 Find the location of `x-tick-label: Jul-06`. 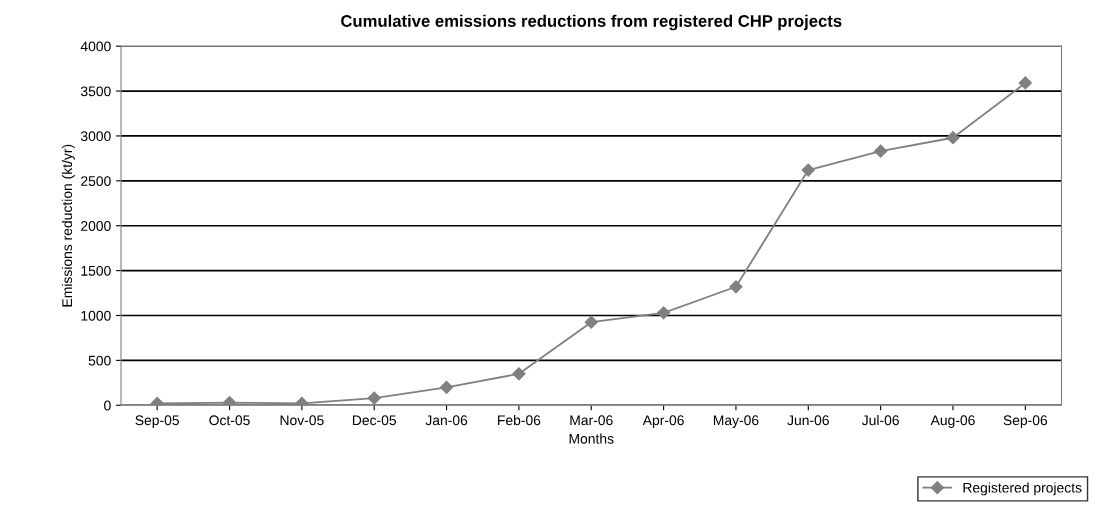

x-tick-label: Jul-06 is located at coordinates (880, 420).